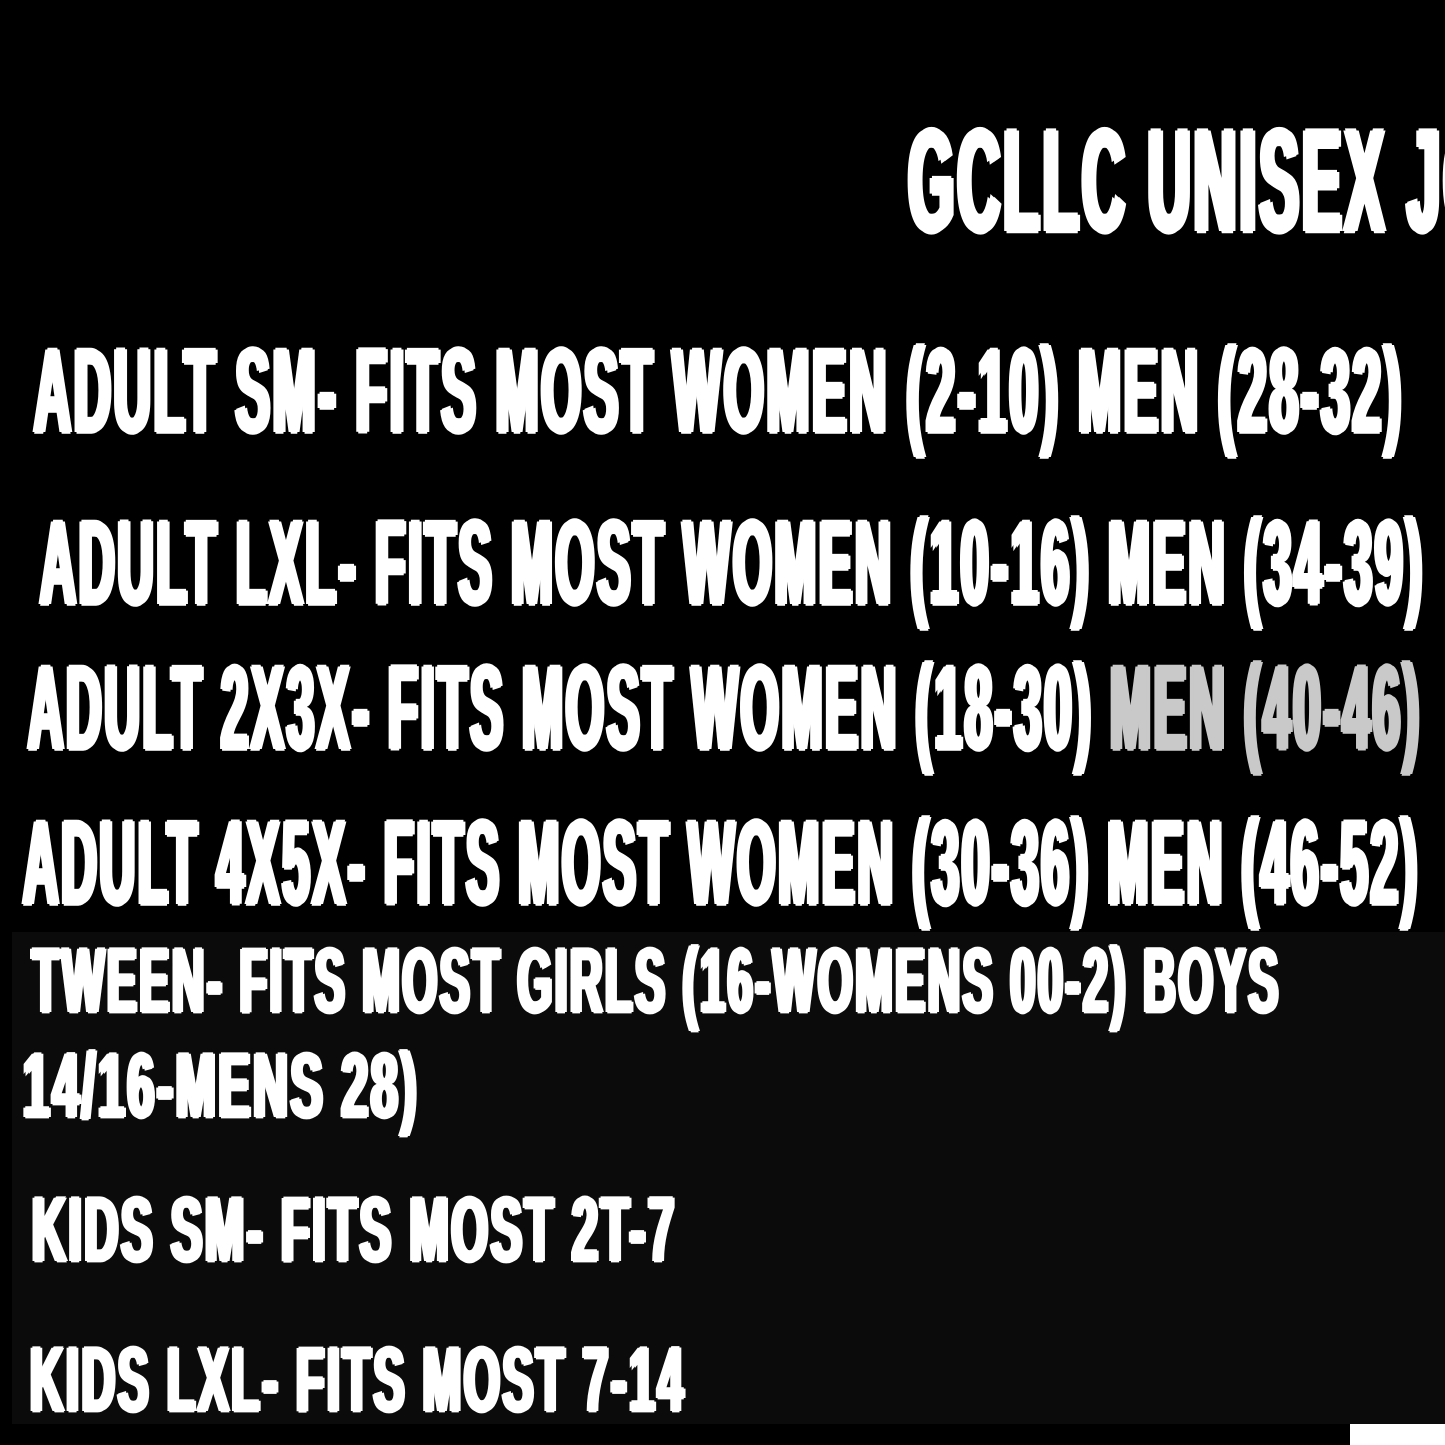 This screenshot has width=1445, height=1445. Describe the element at coordinates (1176, 180) in the screenshot. I see `title-text: GCLLC UNISEX JOGGERS SIZE CHART` at that location.